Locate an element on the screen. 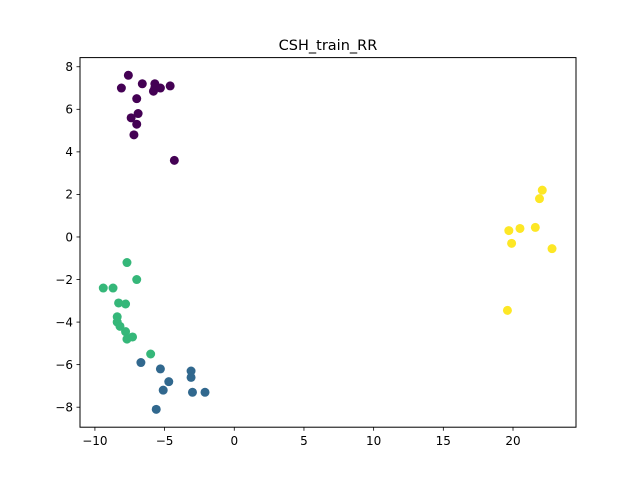 The width and height of the screenshot is (640, 480). x-tick-label: 20 is located at coordinates (512, 441).